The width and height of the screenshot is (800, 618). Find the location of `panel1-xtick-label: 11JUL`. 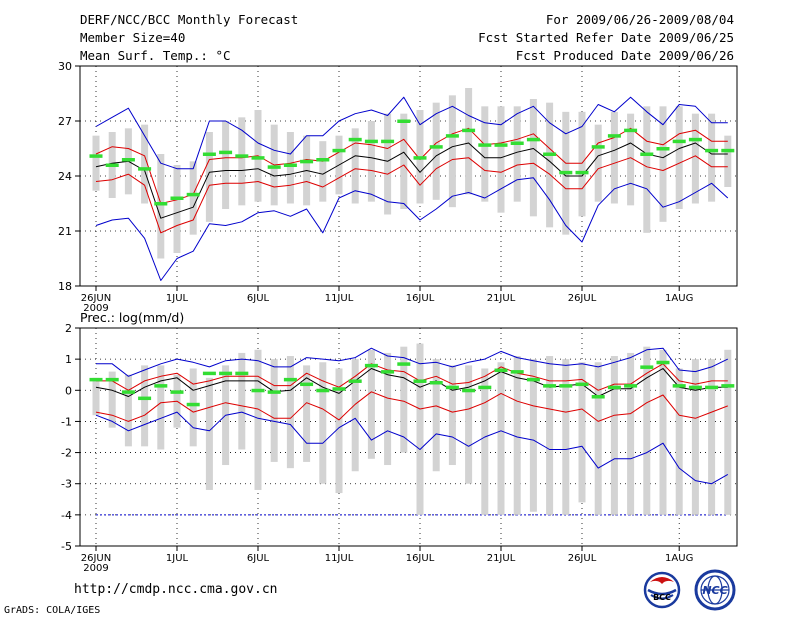

panel1-xtick-label: 11JUL is located at coordinates (339, 298).